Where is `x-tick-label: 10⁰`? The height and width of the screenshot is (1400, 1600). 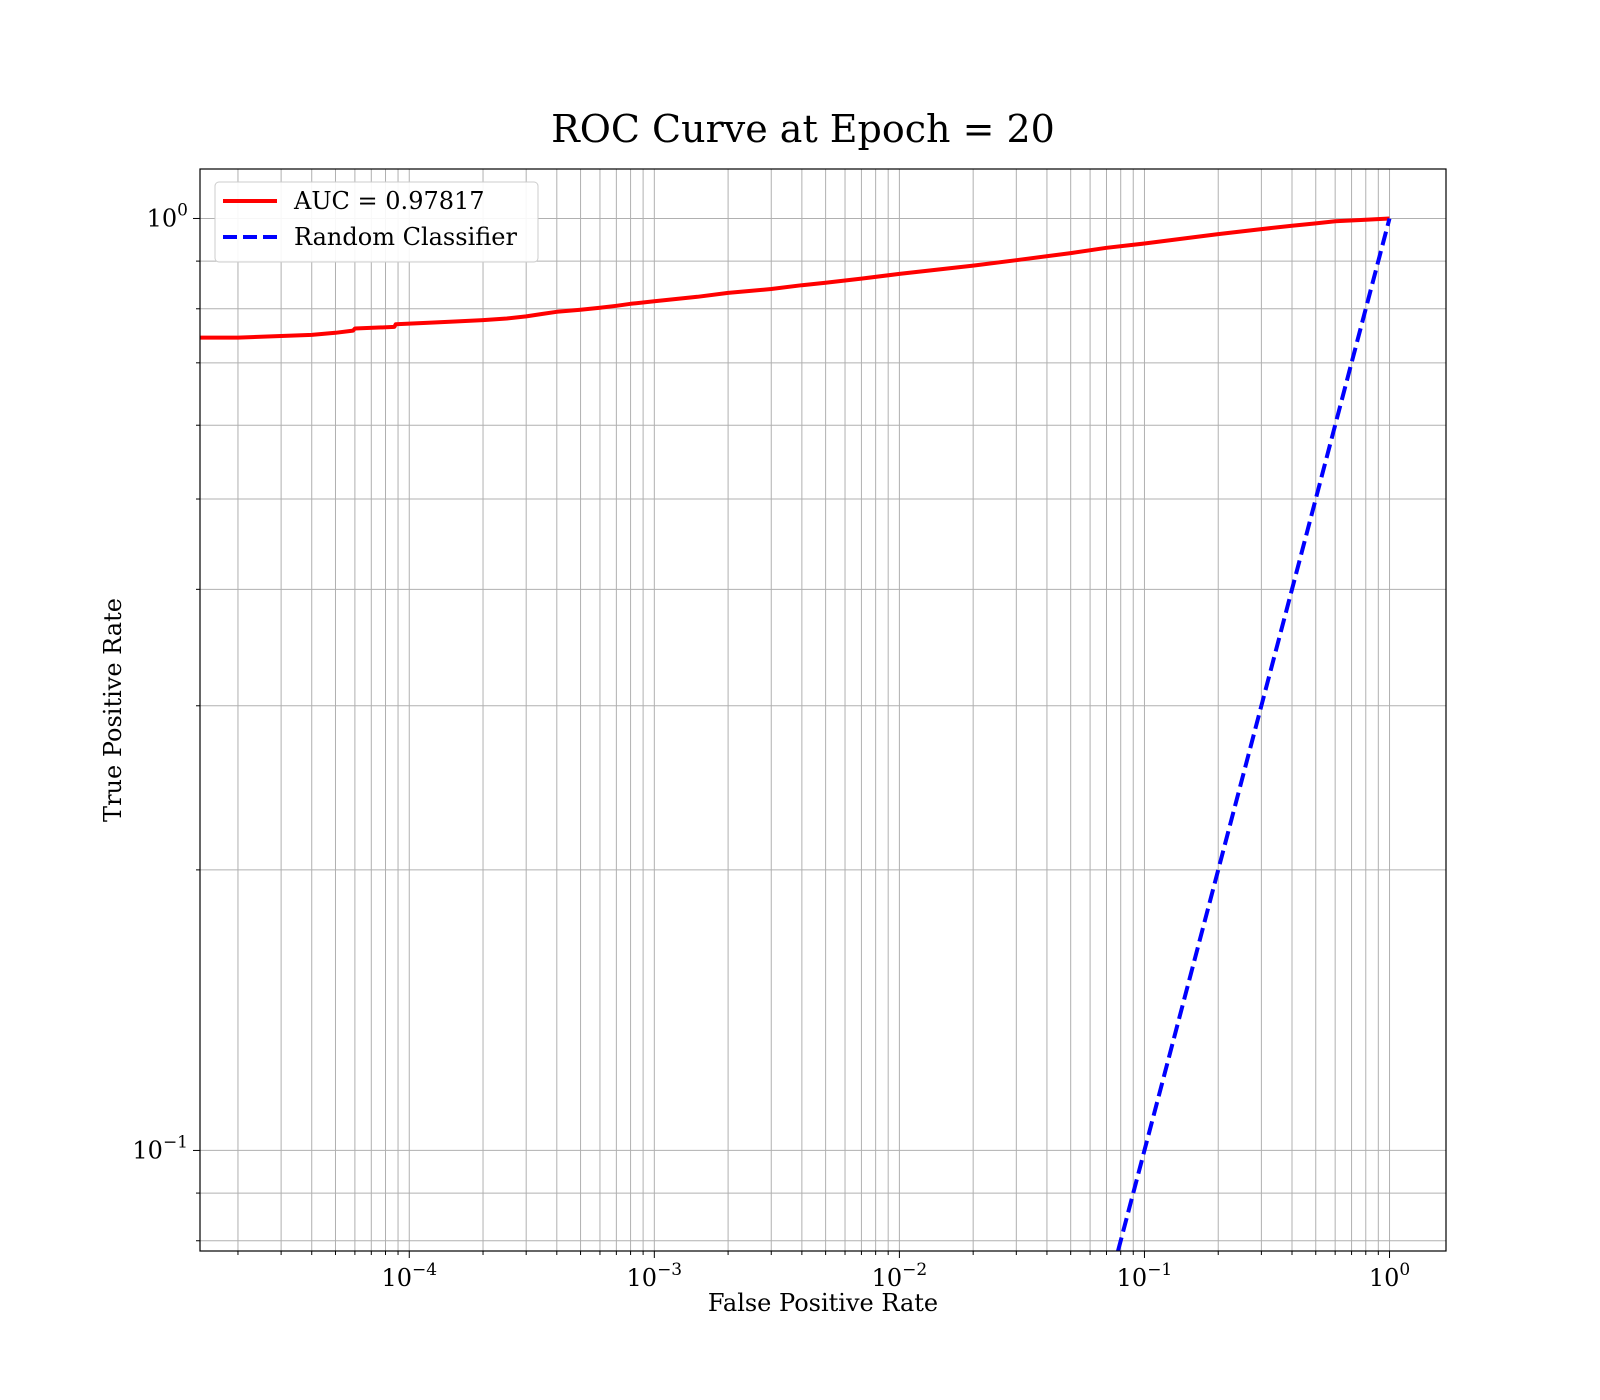 x-tick-label: 10⁰ is located at coordinates (1389, 1276).